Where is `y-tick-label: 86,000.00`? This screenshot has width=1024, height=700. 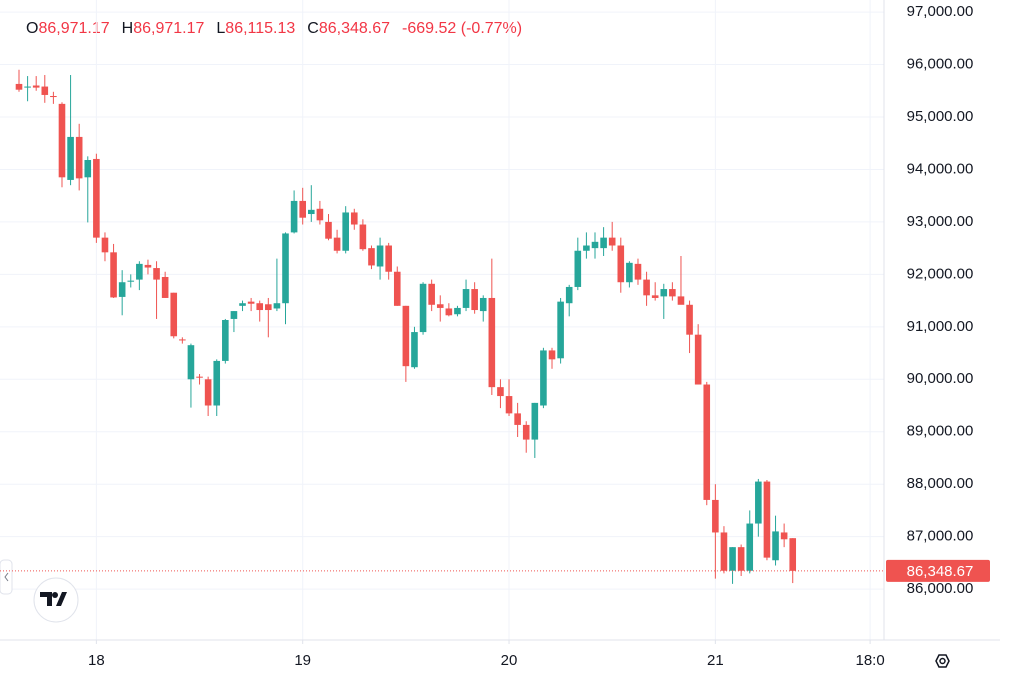
y-tick-label: 86,000.00 is located at coordinates (940, 588).